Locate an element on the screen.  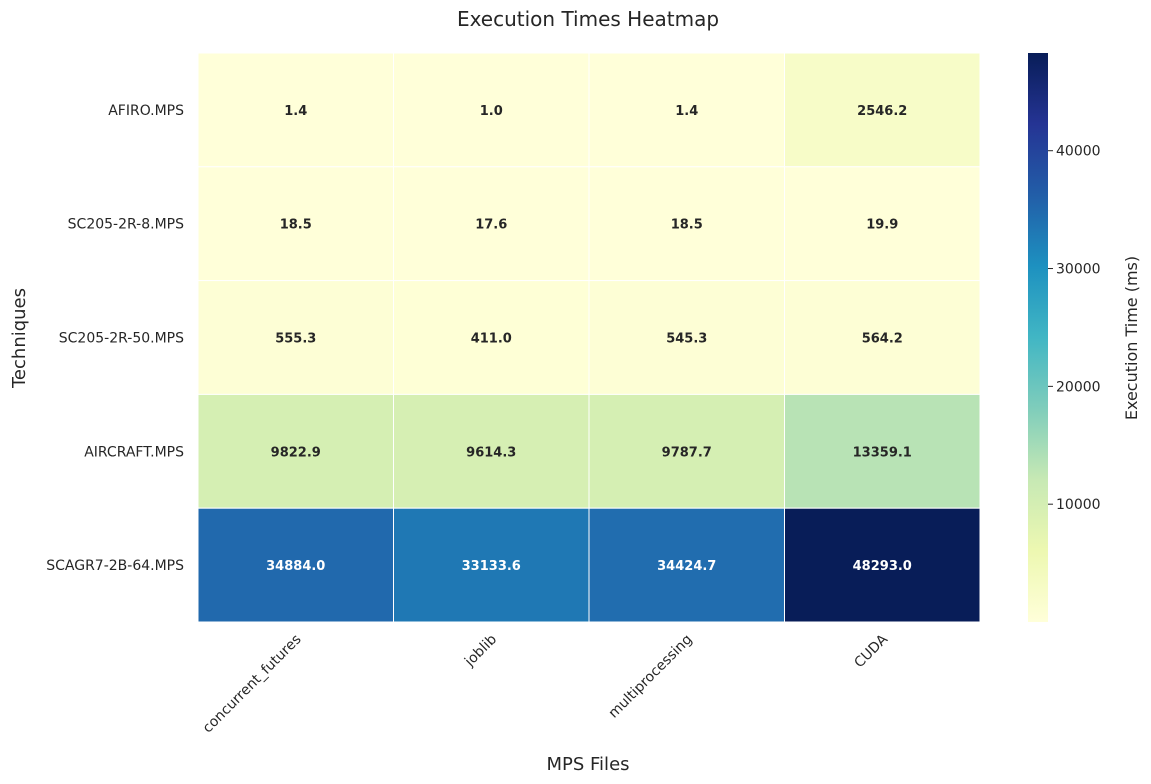
cell-value-label: 34884.0 is located at coordinates (295, 566).